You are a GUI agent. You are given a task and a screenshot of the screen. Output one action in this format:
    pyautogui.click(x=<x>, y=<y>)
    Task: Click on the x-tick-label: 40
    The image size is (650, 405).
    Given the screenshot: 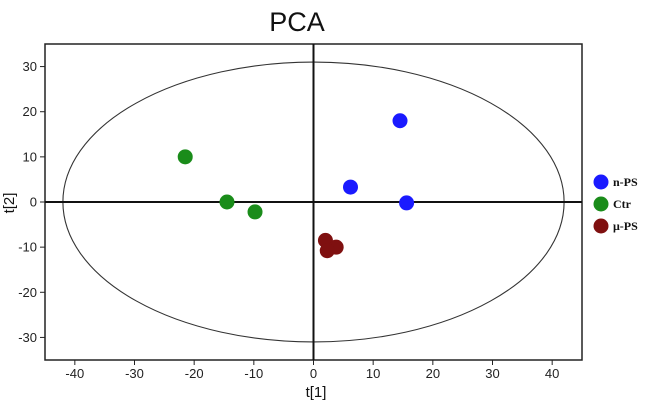 What is the action you would take?
    pyautogui.click(x=552, y=373)
    